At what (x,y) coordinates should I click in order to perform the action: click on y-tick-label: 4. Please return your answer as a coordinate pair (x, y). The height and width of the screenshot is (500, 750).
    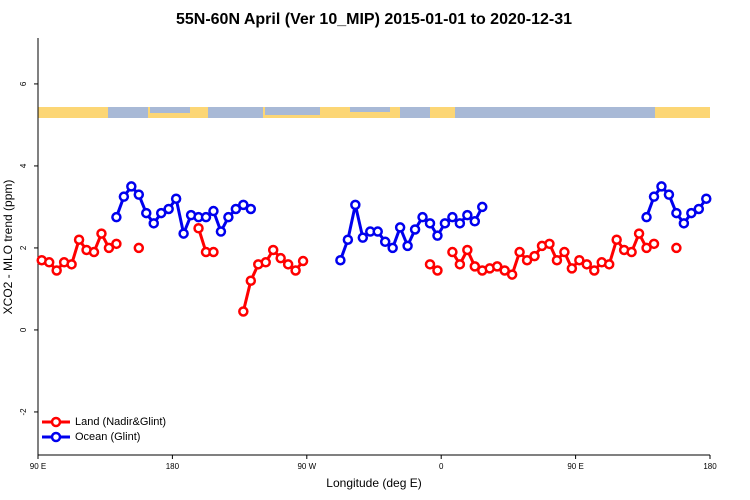
    Looking at the image, I should click on (23, 165).